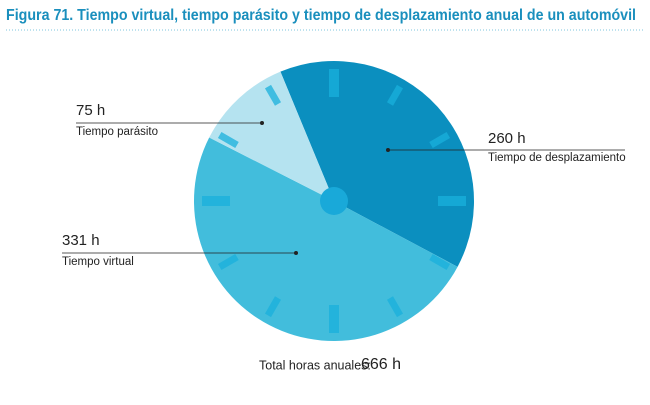 The height and width of the screenshot is (405, 650). I want to click on clock-center, so click(334, 201).